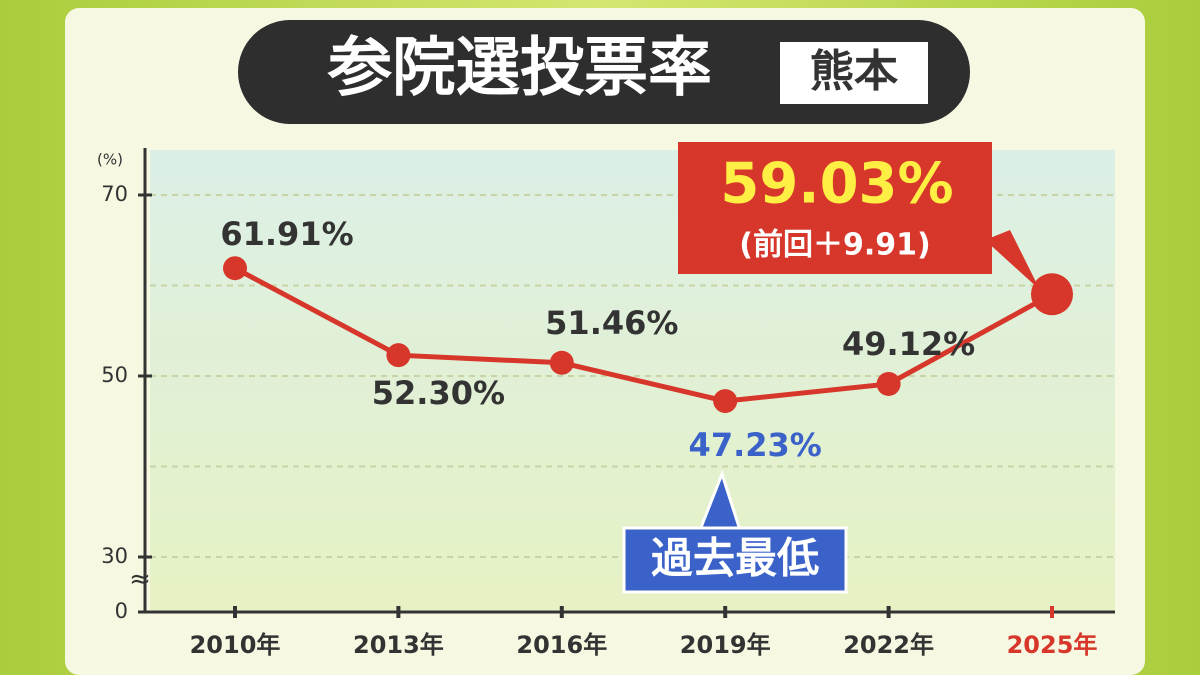 The width and height of the screenshot is (1200, 675). Describe the element at coordinates (438, 393) in the screenshot. I see `value-label: 52.30%` at that location.